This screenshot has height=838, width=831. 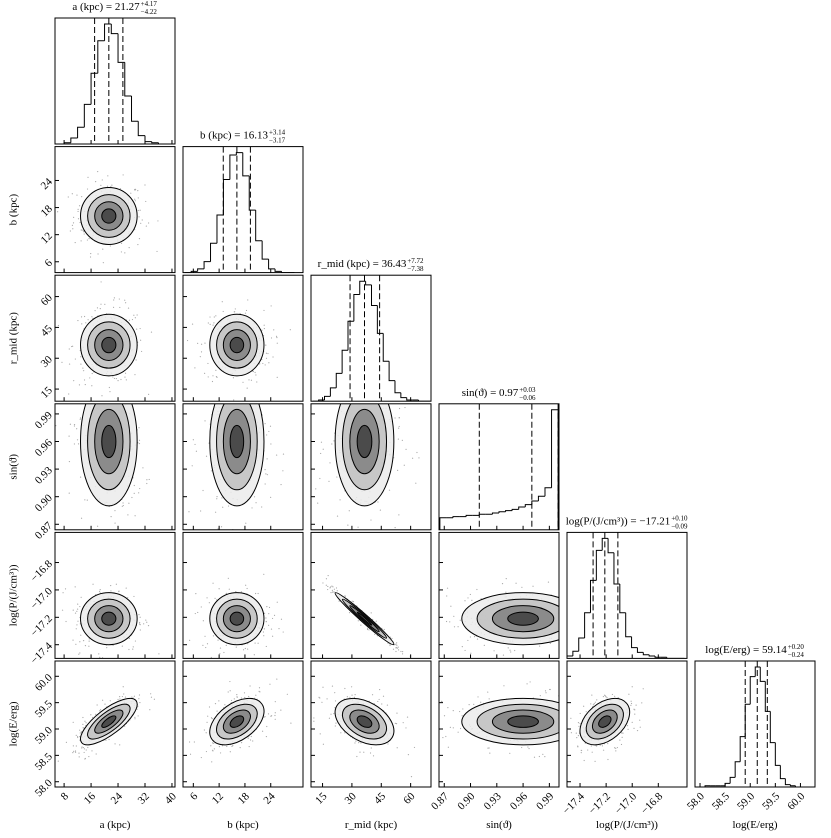 What do you see at coordinates (243, 825) in the screenshot?
I see `x-axis-label: b (kpc)` at bounding box center [243, 825].